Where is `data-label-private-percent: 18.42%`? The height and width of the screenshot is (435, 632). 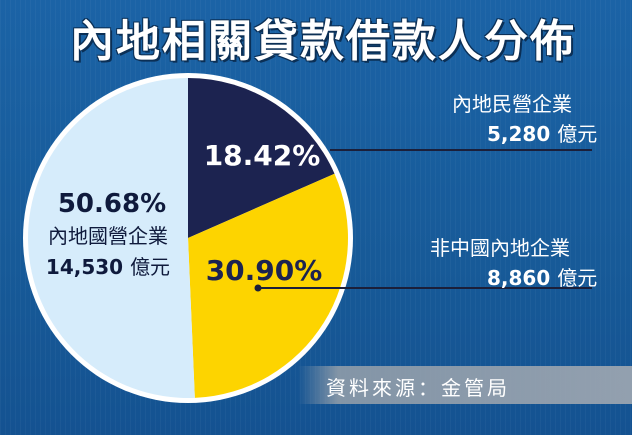
data-label-private-percent: 18.42% is located at coordinates (262, 155).